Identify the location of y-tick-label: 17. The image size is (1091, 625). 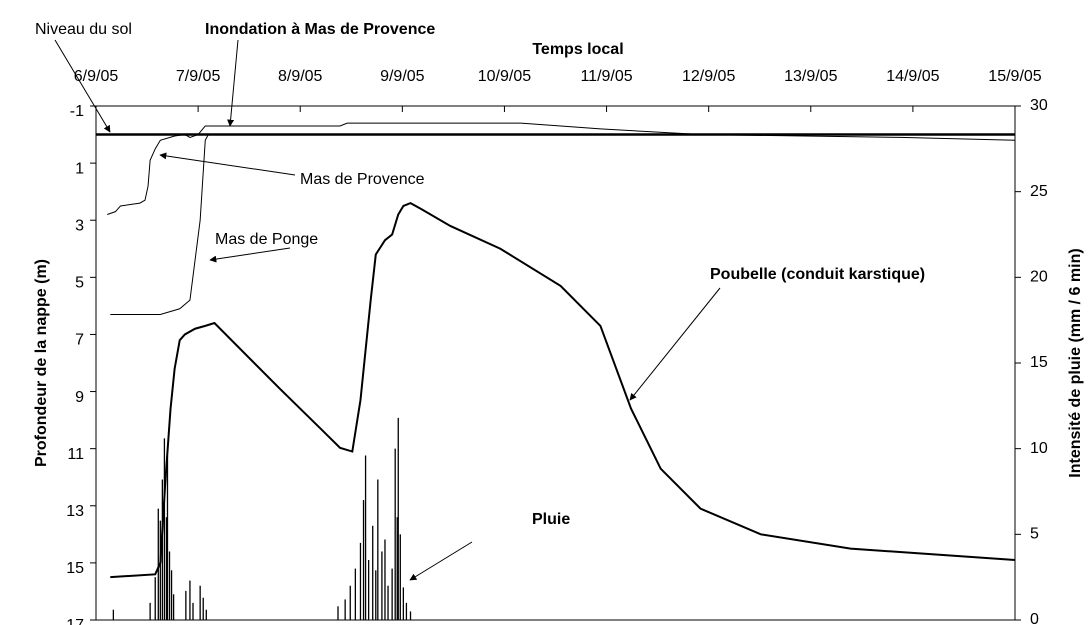
(75, 621).